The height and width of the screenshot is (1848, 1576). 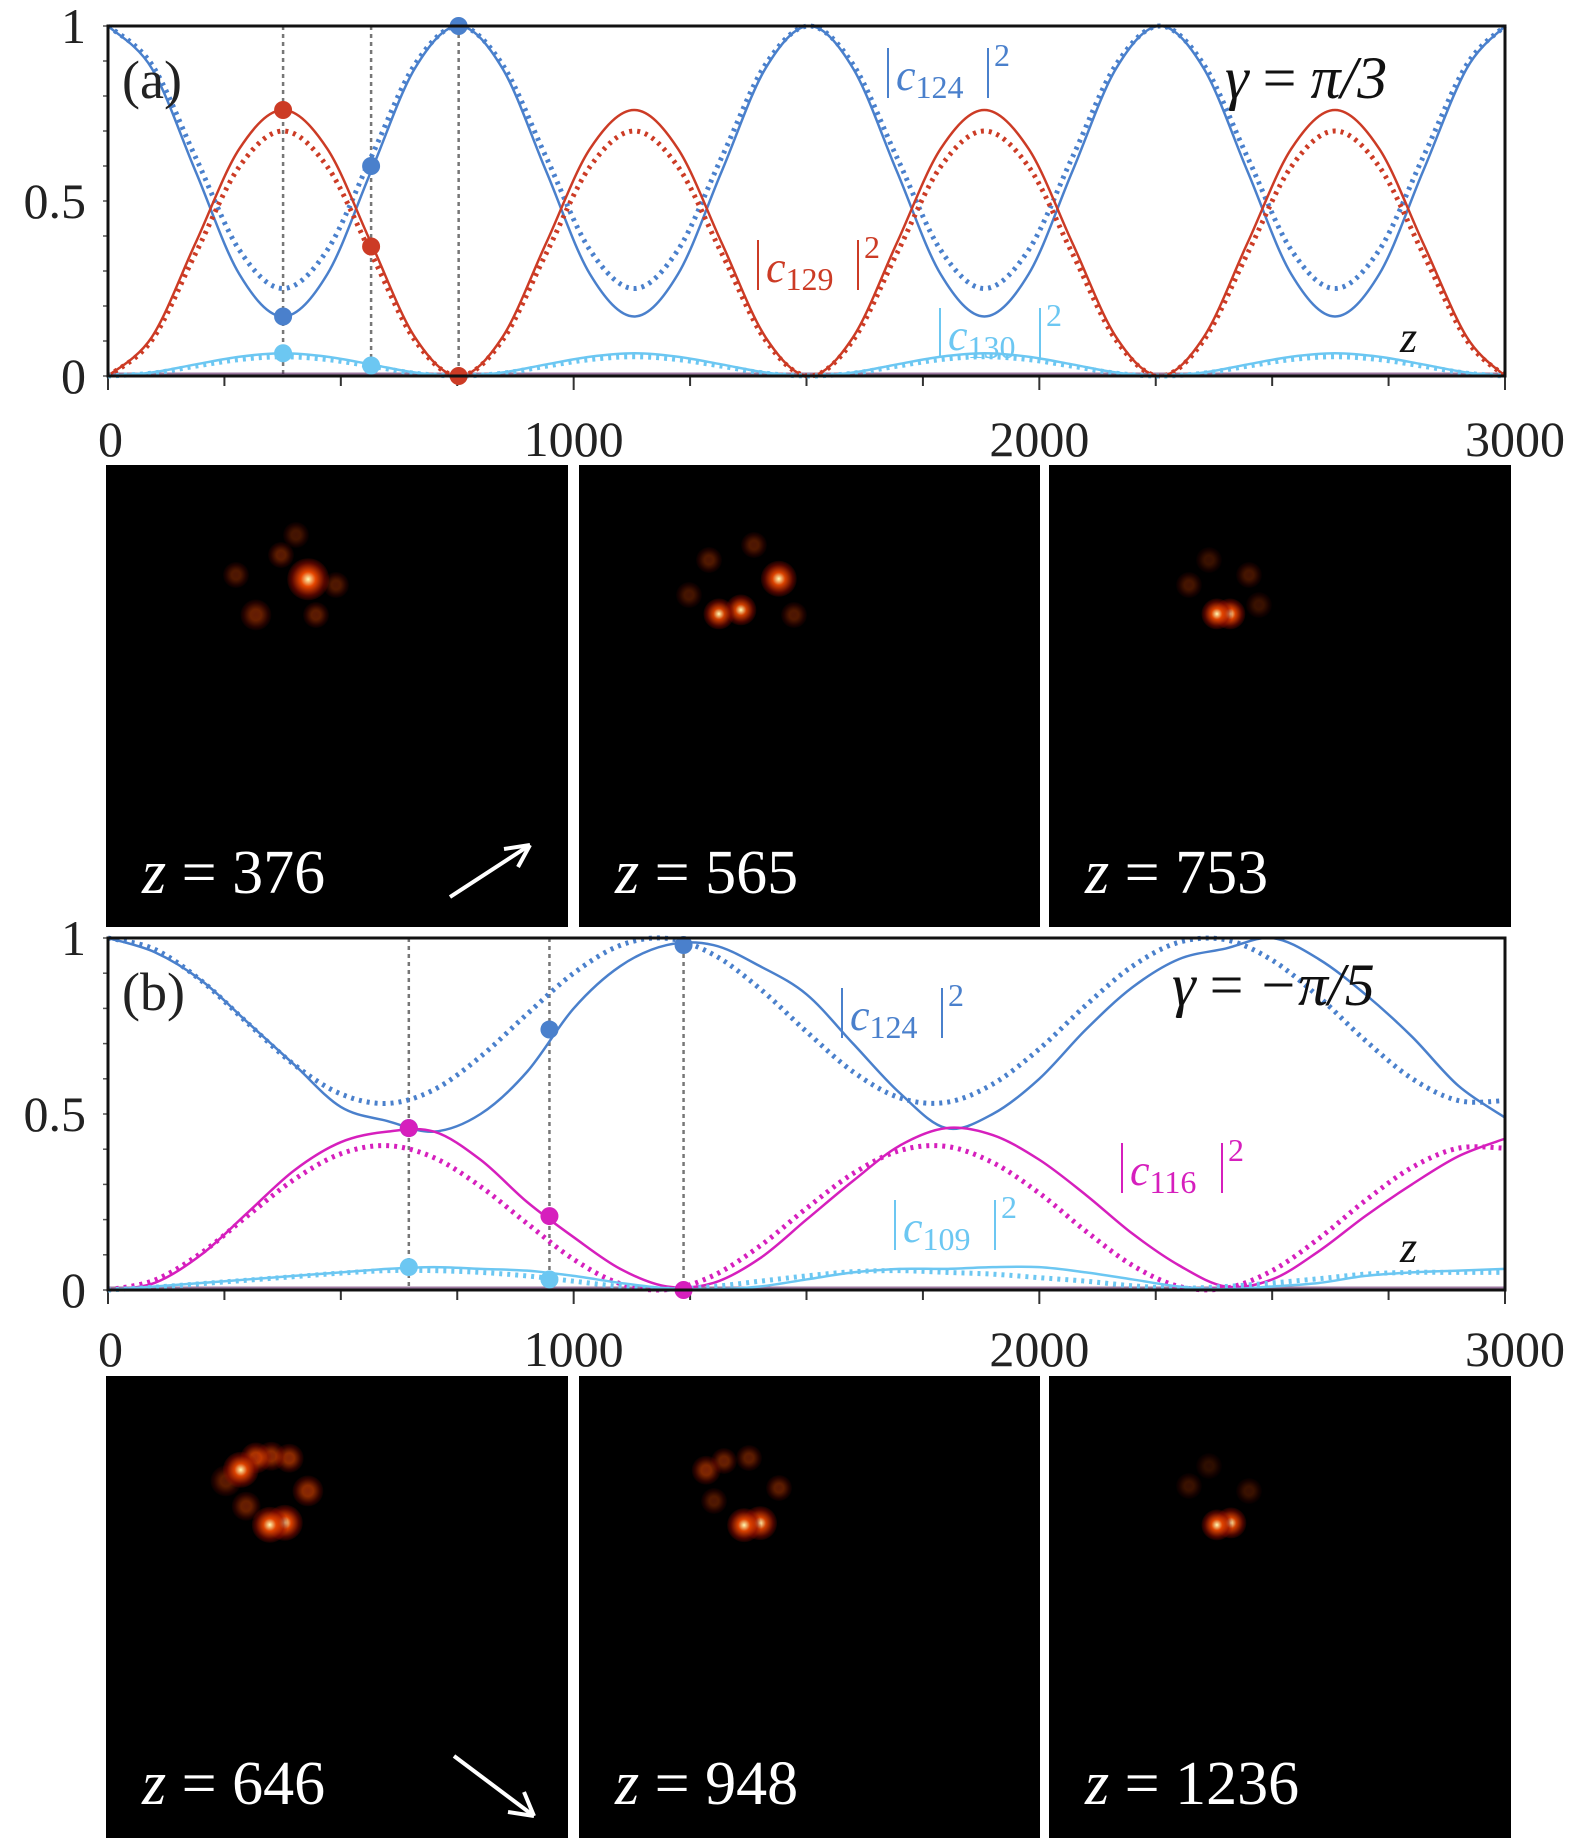 What do you see at coordinates (337, 696) in the screenshot?
I see `snapshot-a-1: z = 376` at bounding box center [337, 696].